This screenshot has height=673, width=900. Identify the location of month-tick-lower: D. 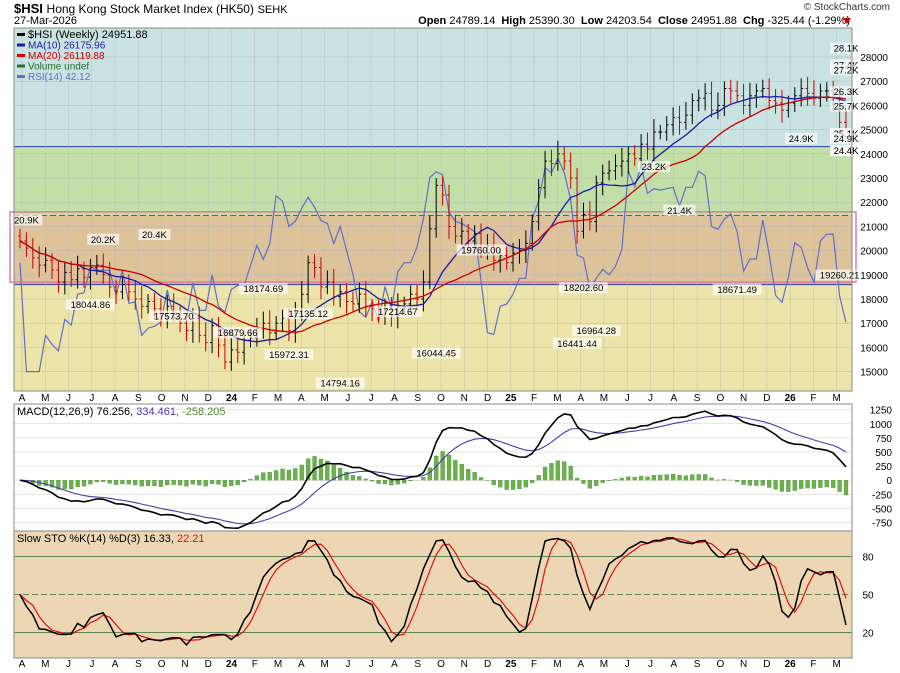
(766, 664).